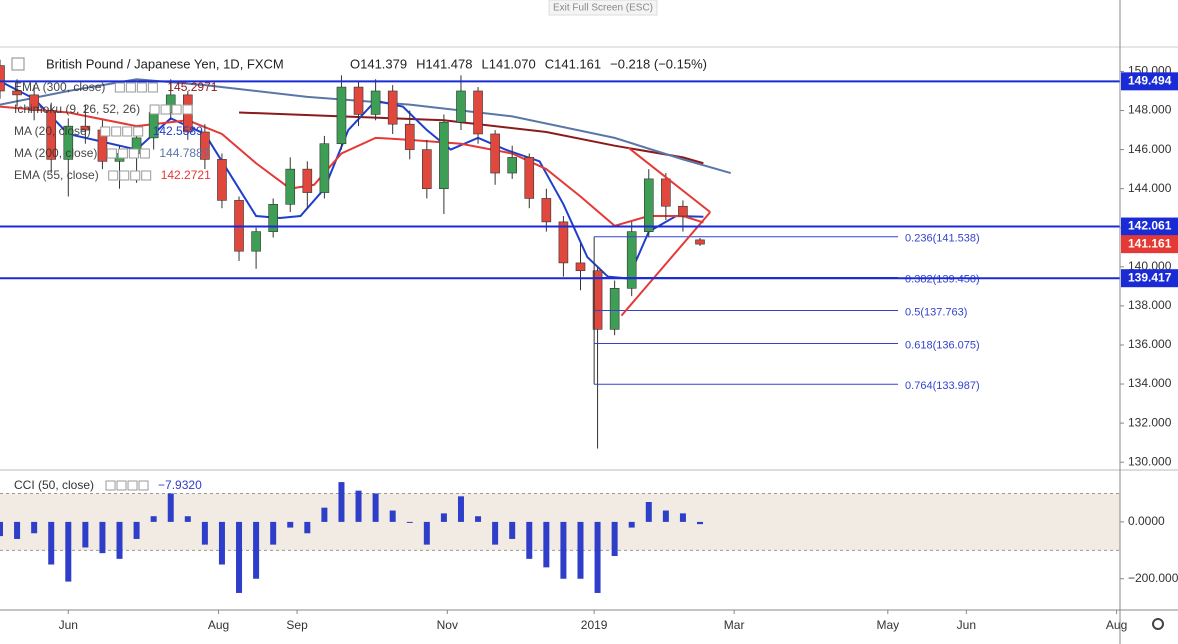  I want to click on level-tag, so click(1149, 226).